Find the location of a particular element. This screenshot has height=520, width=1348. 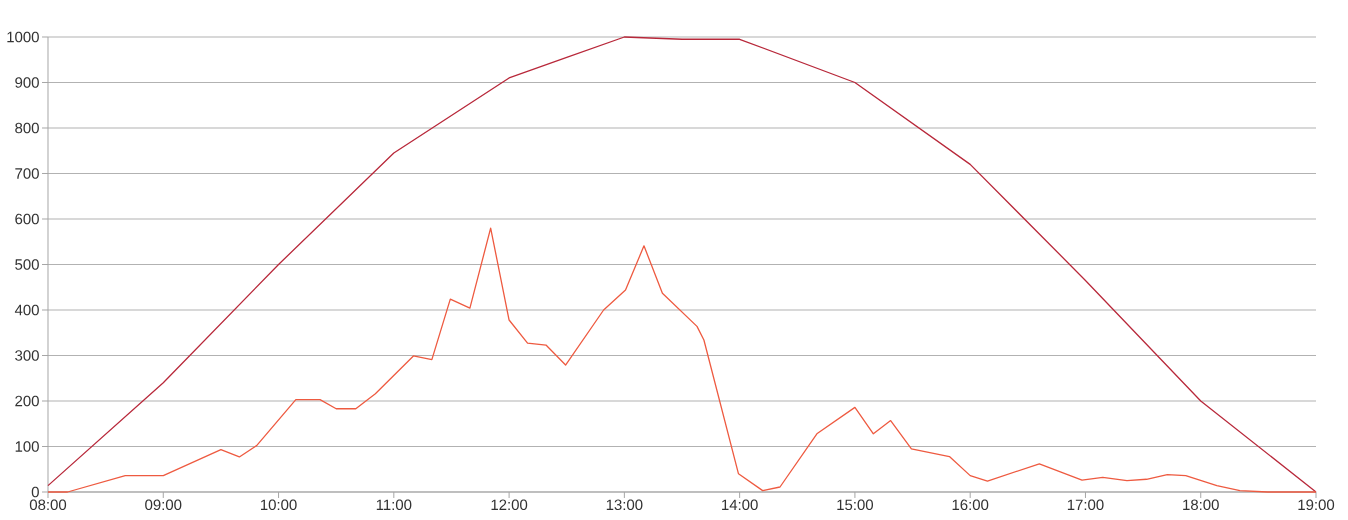

y-tick-label: 300 is located at coordinates (27, 355).